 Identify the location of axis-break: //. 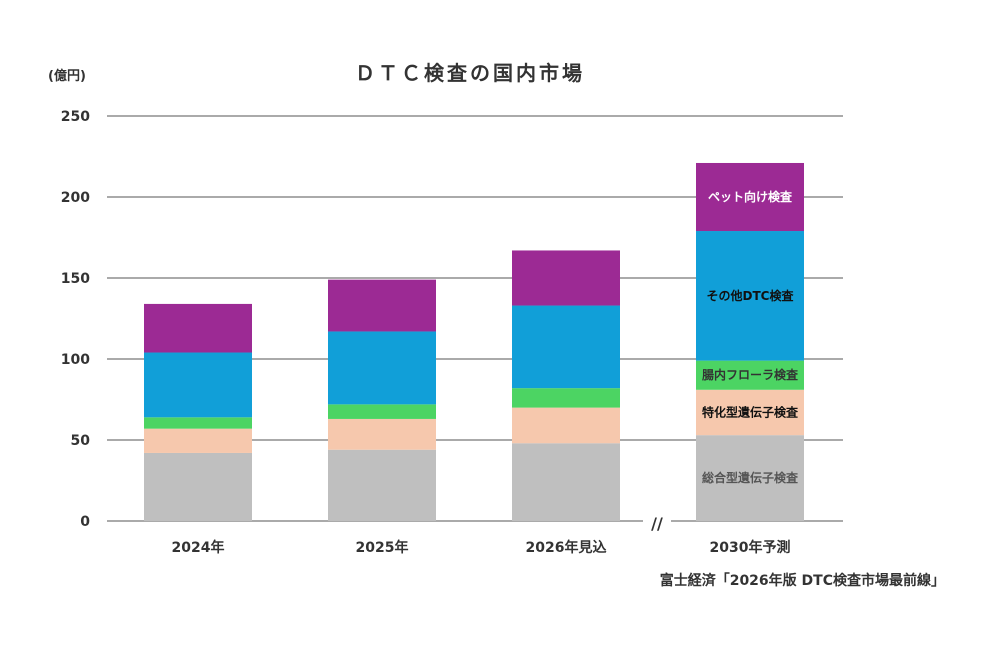
(657, 523).